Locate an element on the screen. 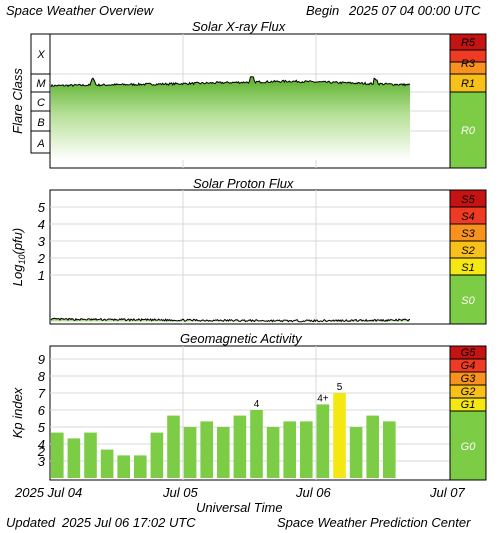 The image size is (500, 533). x-tick-jul05: Jul 05 is located at coordinates (180, 492).